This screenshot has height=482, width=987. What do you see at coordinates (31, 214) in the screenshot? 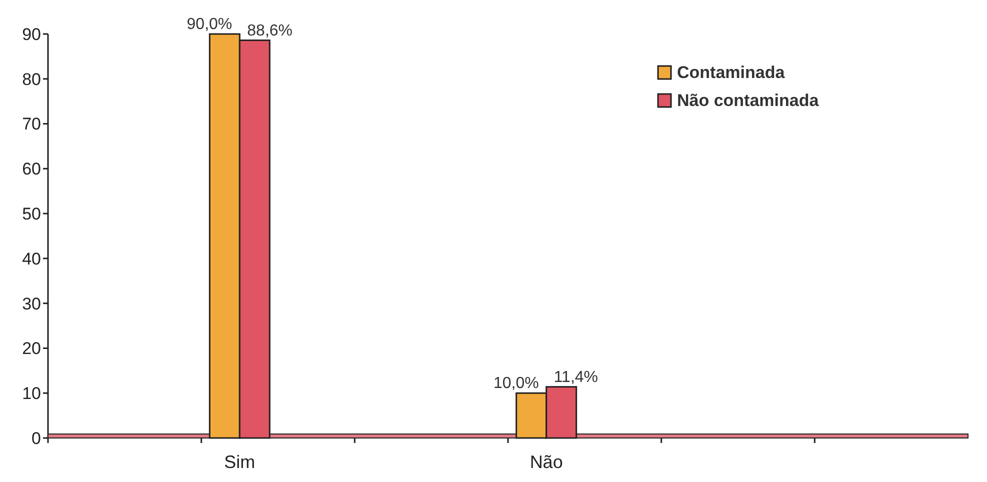
I see `y-tick-label: 50` at bounding box center [31, 214].